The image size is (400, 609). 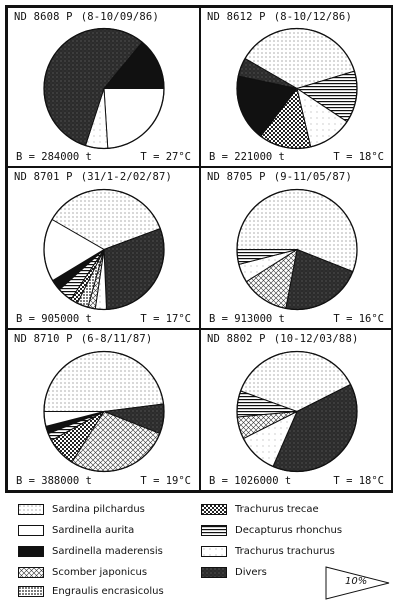 What do you see at coordinates (312, 17) in the screenshot?
I see `survey-date: (8-10/12/86)` at bounding box center [312, 17].